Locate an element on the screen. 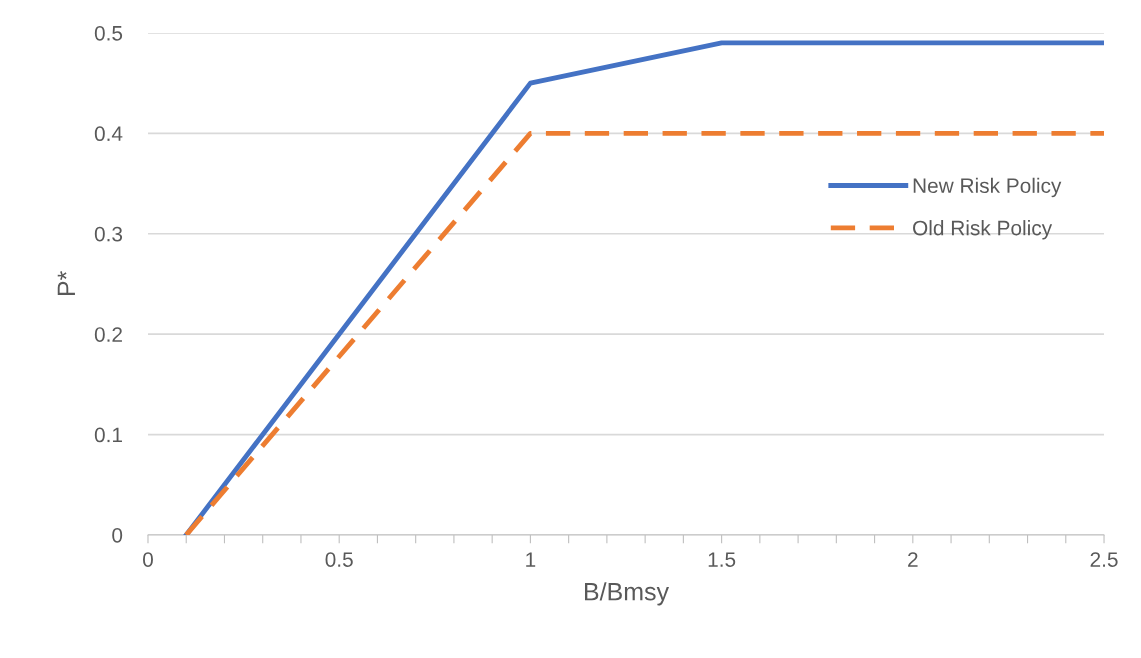 This screenshot has width=1141, height=658. x-tick-label: 1.5 is located at coordinates (722, 559).